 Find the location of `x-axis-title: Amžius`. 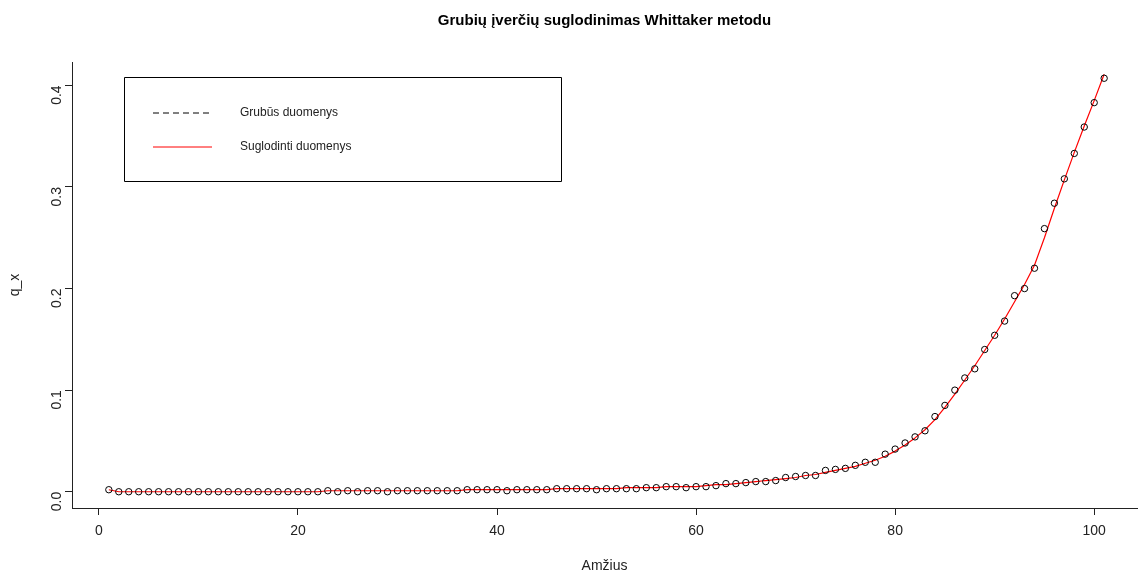

x-axis-title: Amžius is located at coordinates (604, 564).